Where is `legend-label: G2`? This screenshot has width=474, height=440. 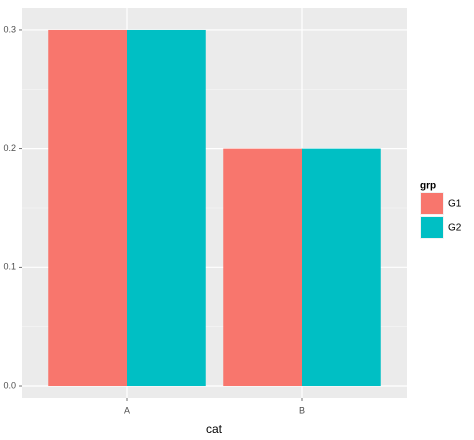 legend-label: G2 is located at coordinates (455, 228).